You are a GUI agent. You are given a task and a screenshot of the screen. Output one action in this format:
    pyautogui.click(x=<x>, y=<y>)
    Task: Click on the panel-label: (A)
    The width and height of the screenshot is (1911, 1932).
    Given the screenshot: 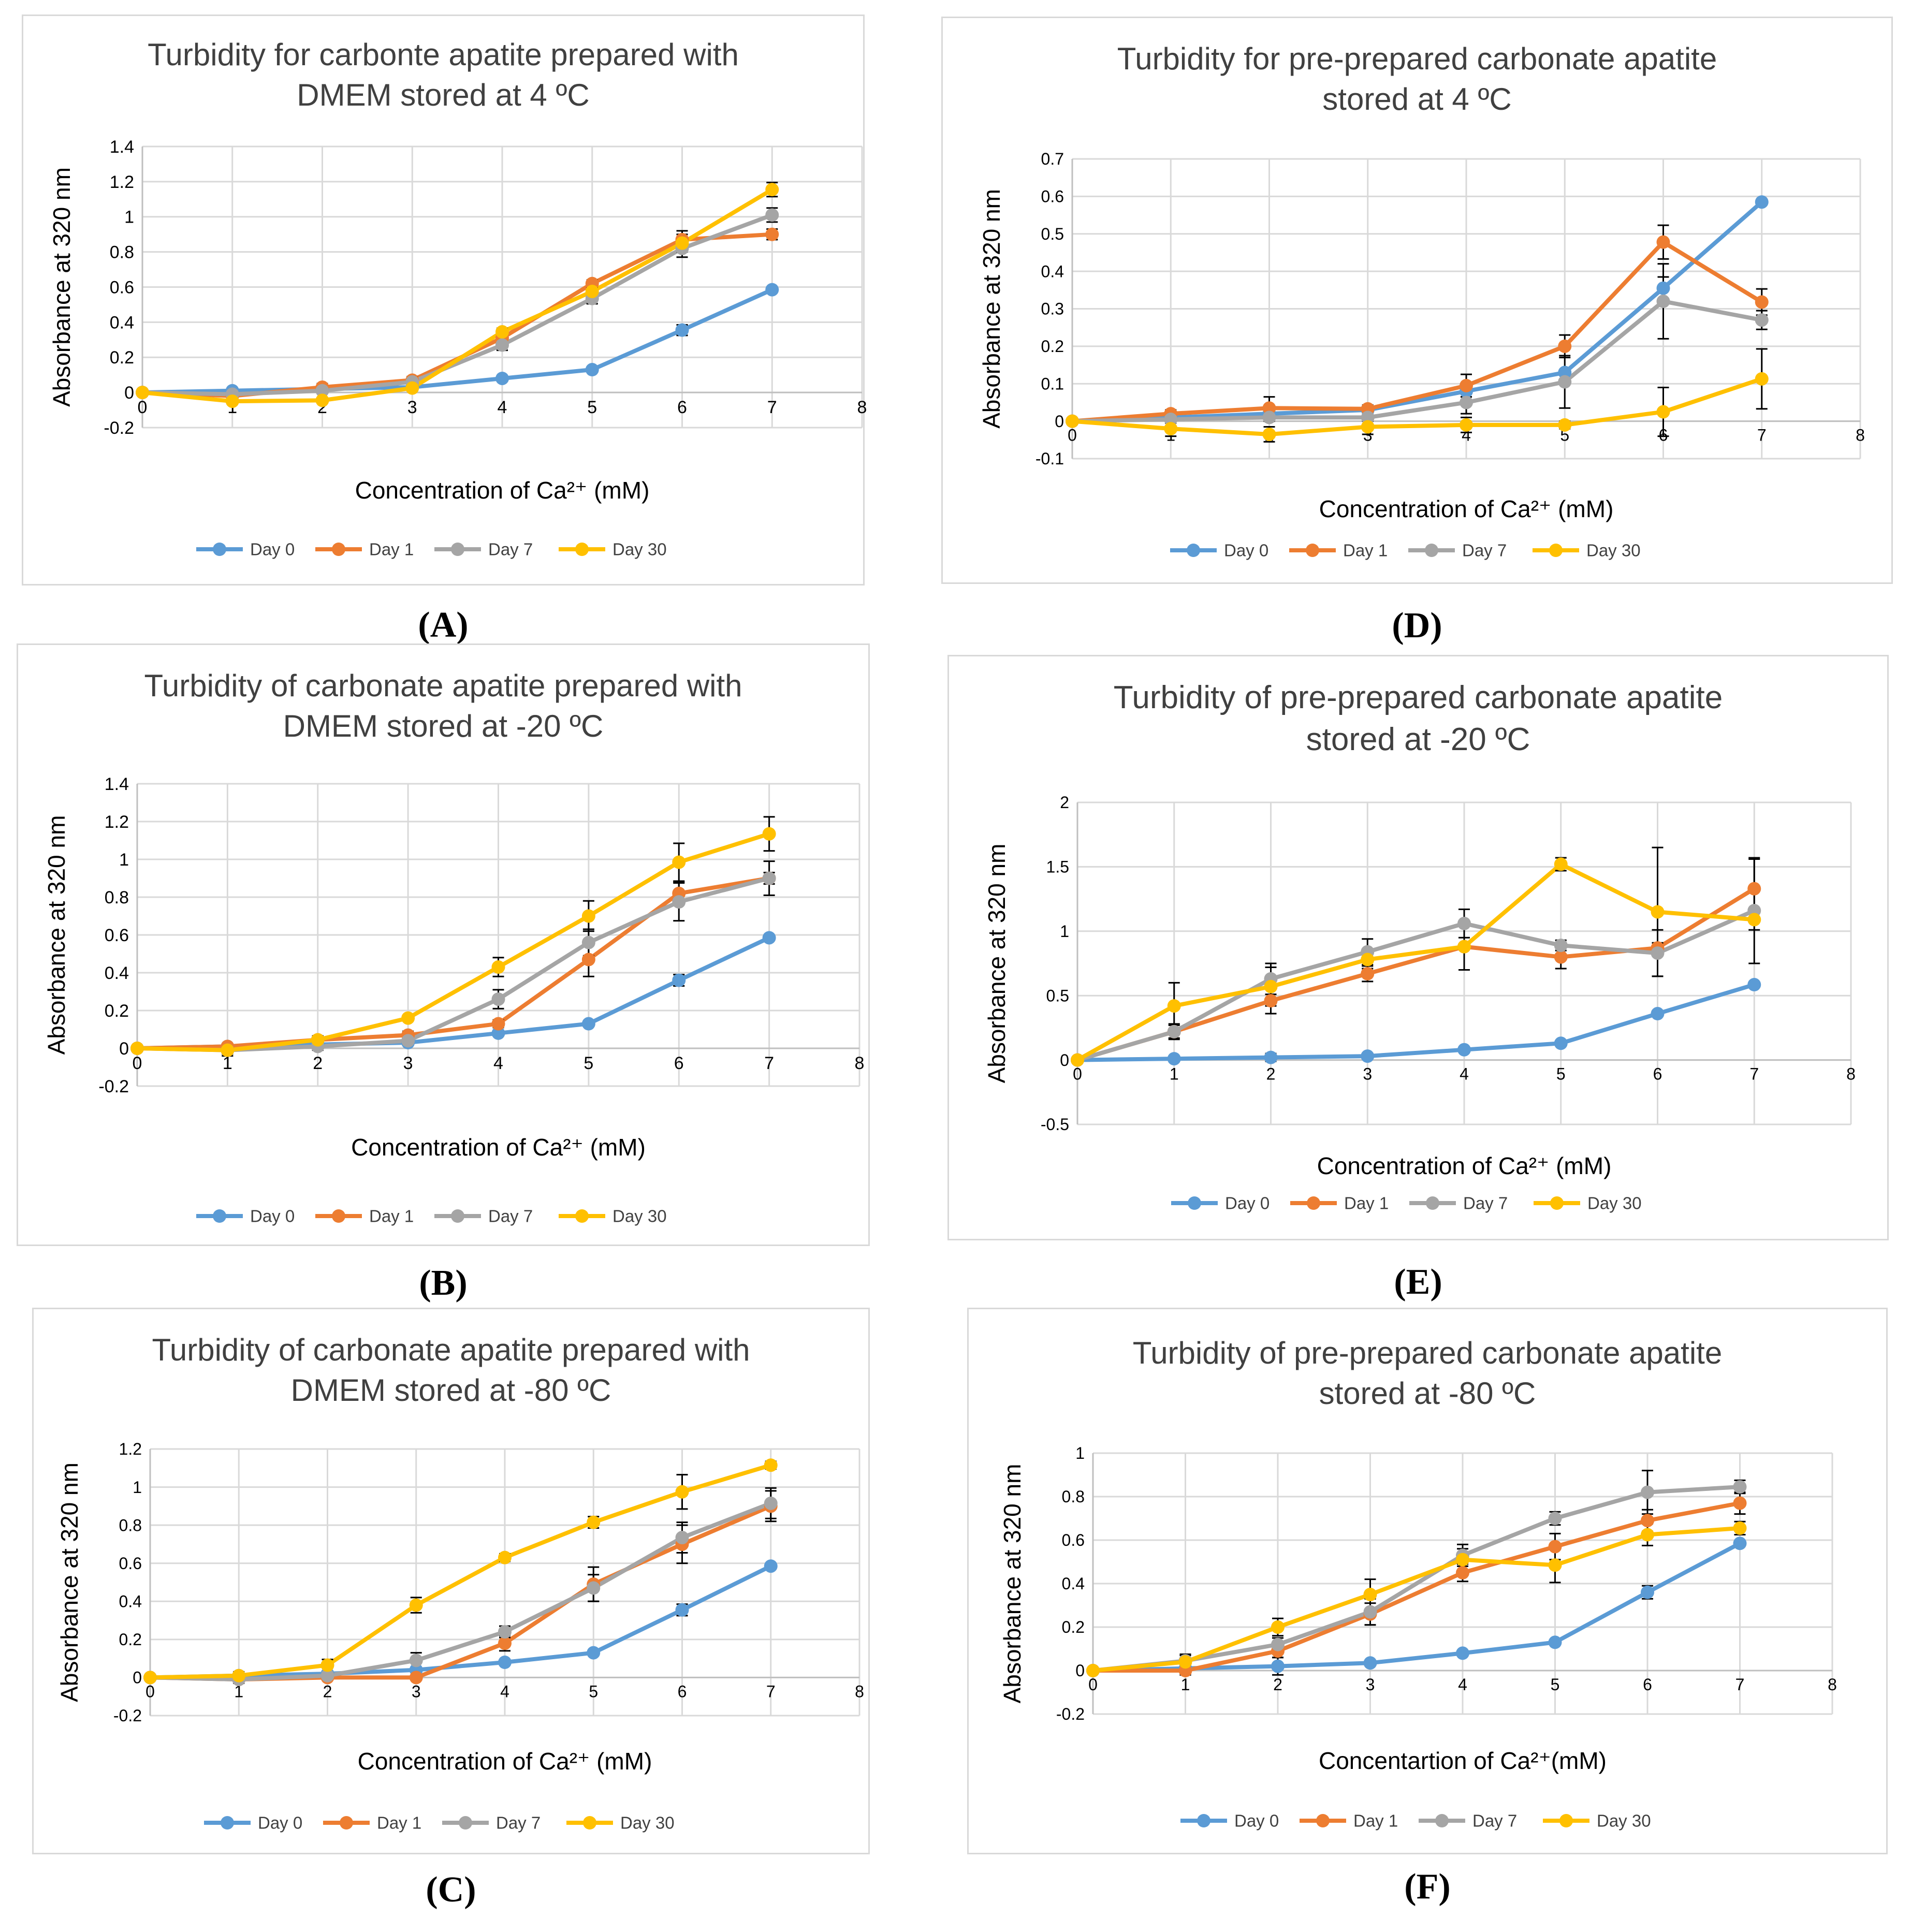 What is the action you would take?
    pyautogui.click(x=444, y=625)
    